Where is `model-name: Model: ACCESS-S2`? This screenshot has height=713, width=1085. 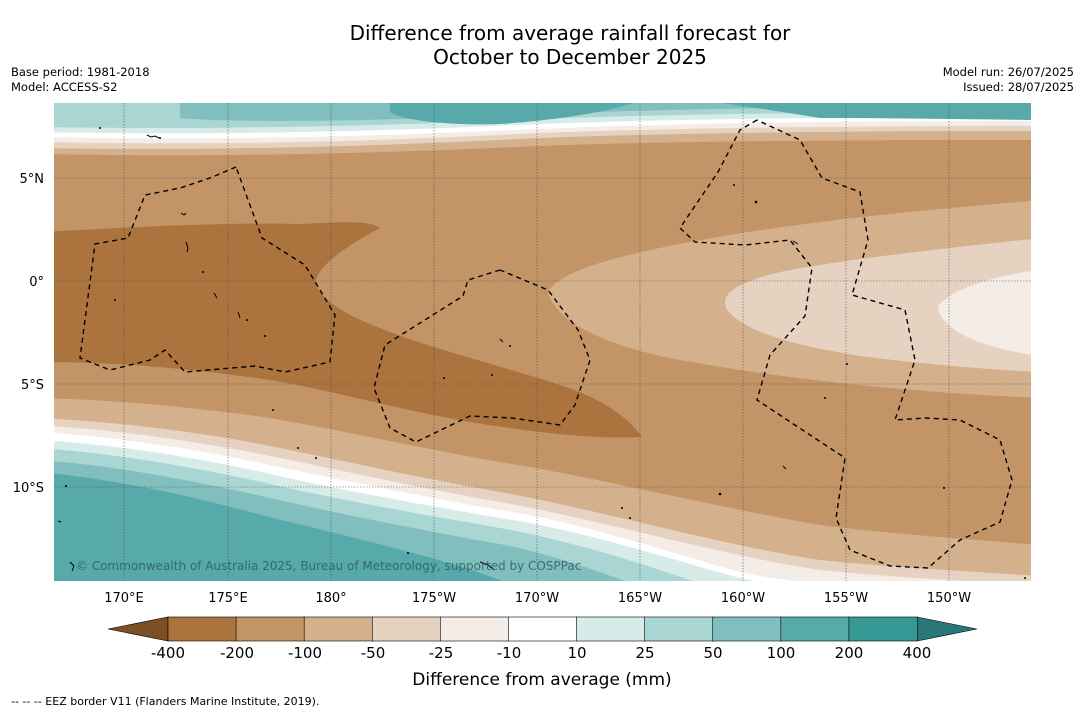 model-name: Model: ACCESS-S2 is located at coordinates (64, 87).